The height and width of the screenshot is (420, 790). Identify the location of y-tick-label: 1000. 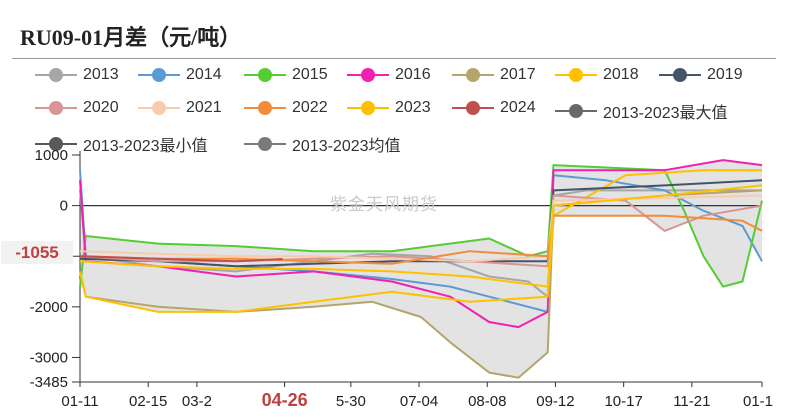
(51, 155).